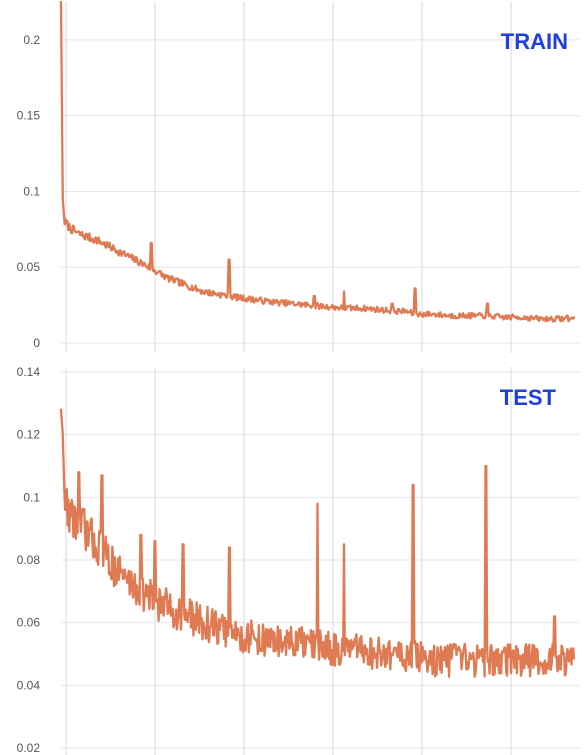 This screenshot has height=755, width=587. I want to click on y-tick-label: 0.05, so click(29, 267).